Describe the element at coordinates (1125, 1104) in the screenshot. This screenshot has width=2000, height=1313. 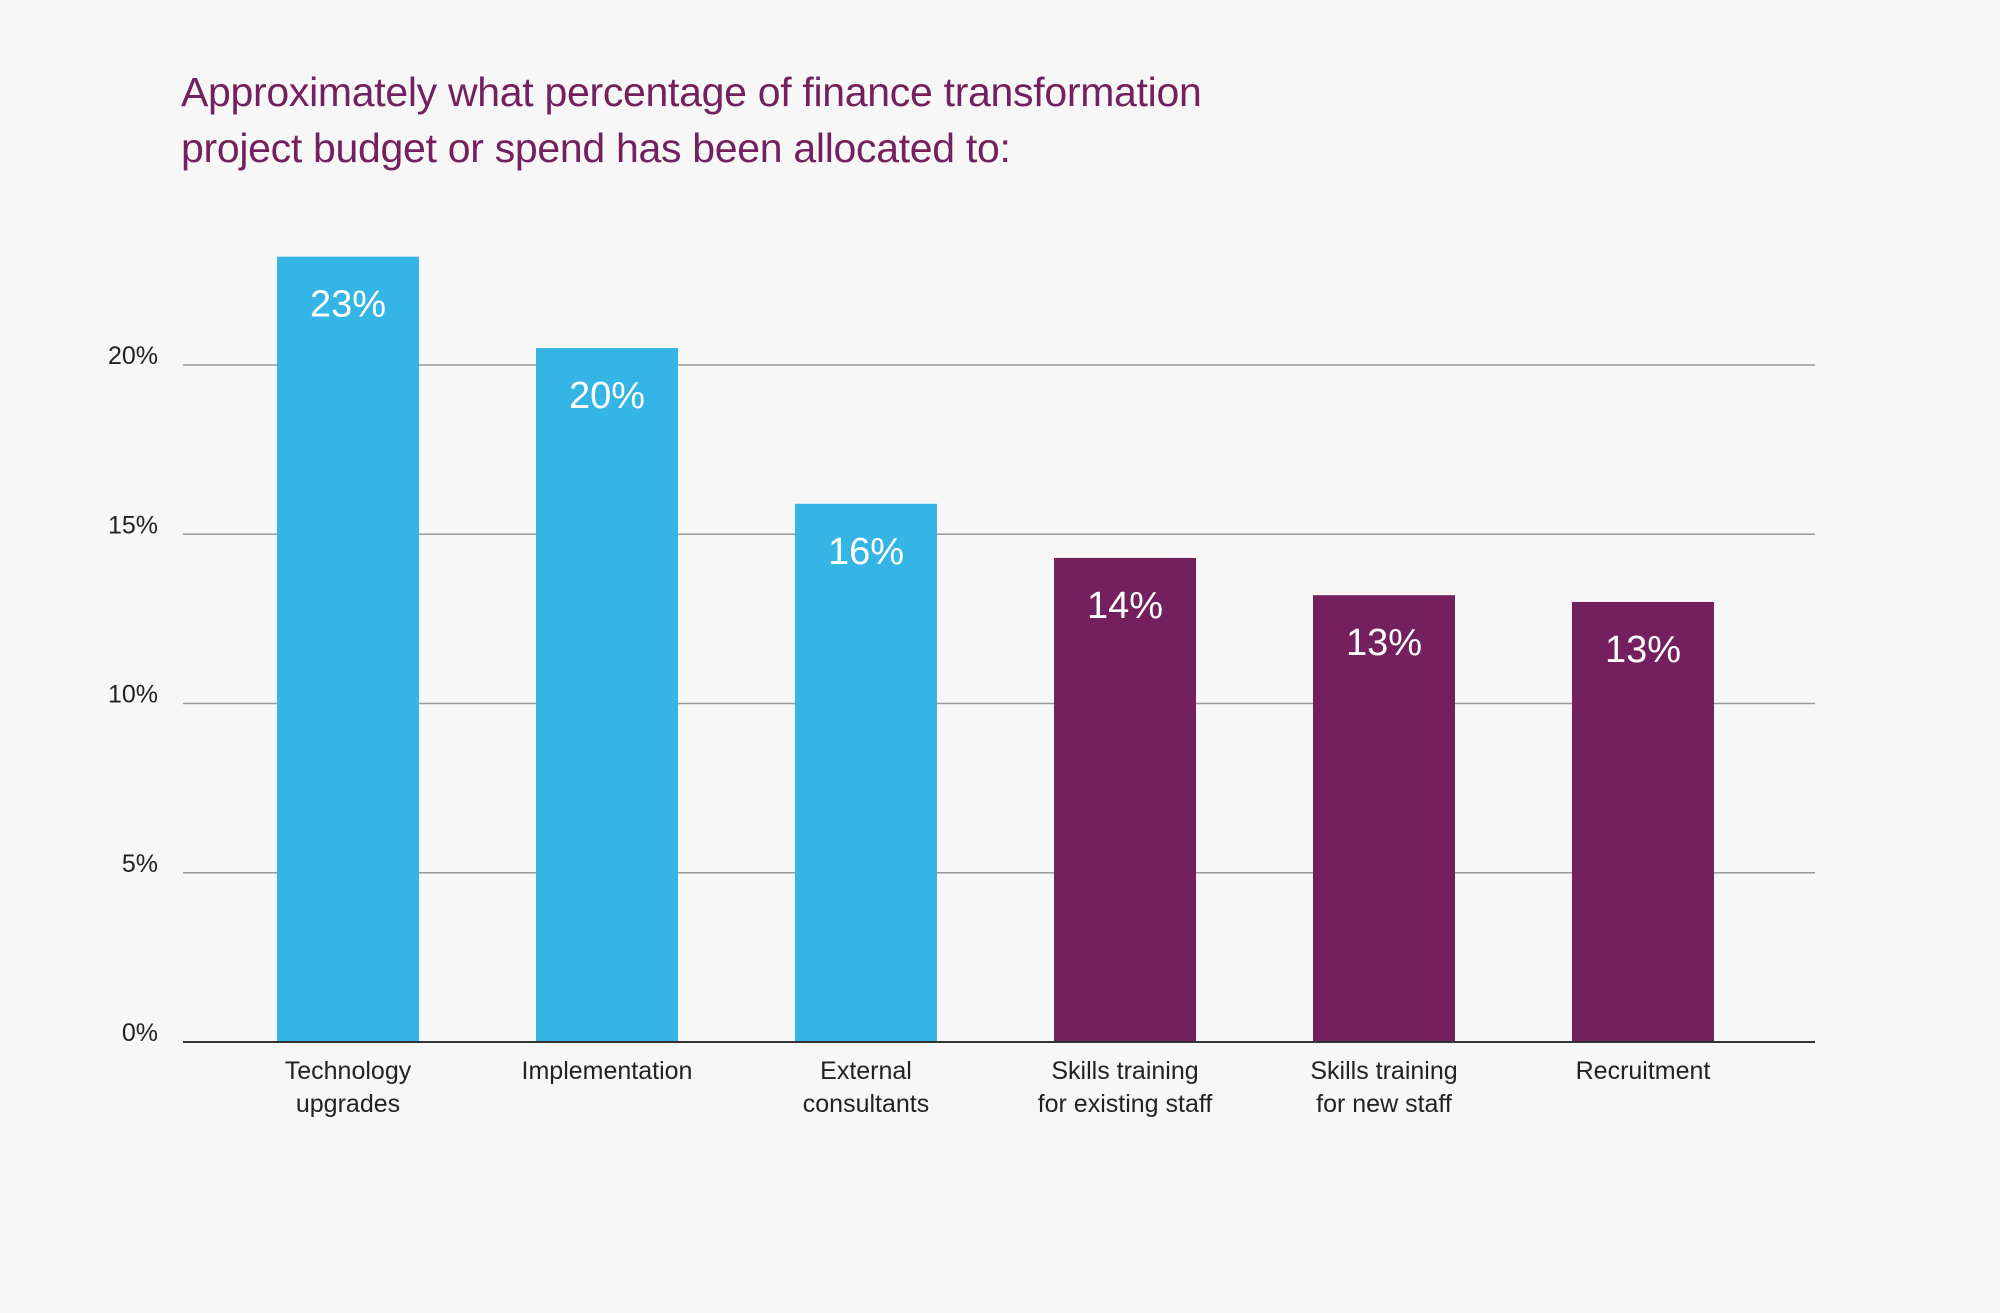
I see `x-tick-label: for existing staff` at that location.